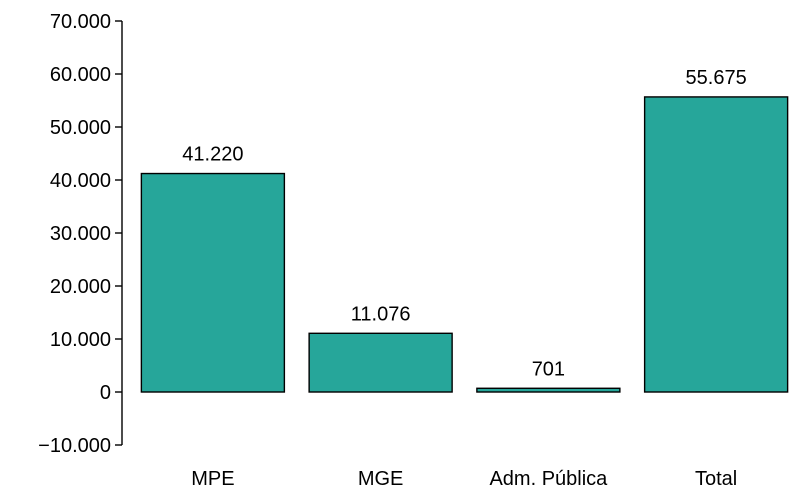 Image resolution: width=795 pixels, height=491 pixels. I want to click on y-tick-label: 30.000, so click(80, 234).